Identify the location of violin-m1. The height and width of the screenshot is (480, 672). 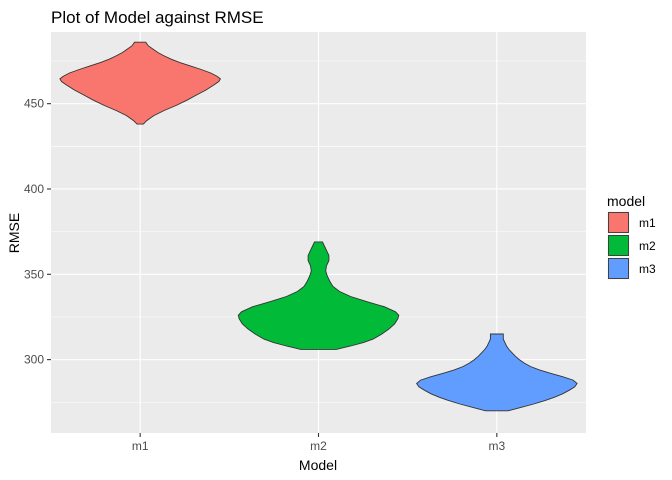
(140, 83).